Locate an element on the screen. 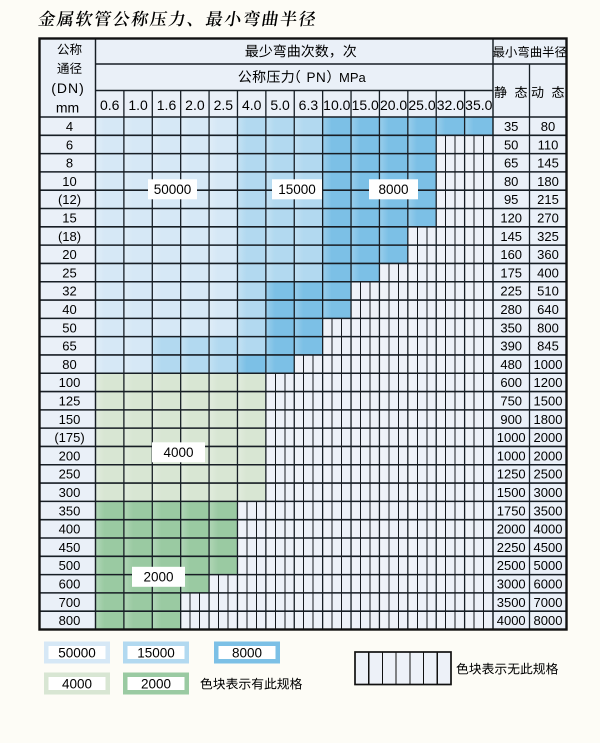 The width and height of the screenshot is (600, 743). svg-text: PN is located at coordinates (317, 77).